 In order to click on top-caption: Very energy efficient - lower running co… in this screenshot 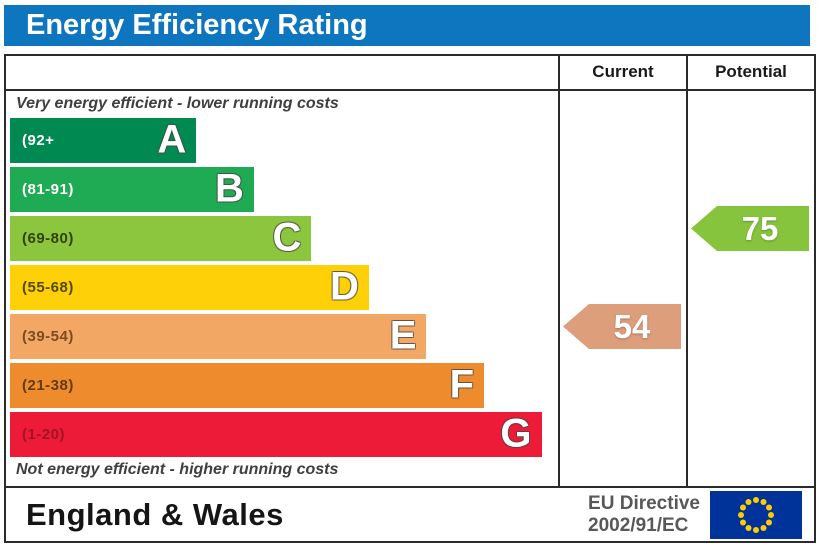, I will do `click(177, 103)`.